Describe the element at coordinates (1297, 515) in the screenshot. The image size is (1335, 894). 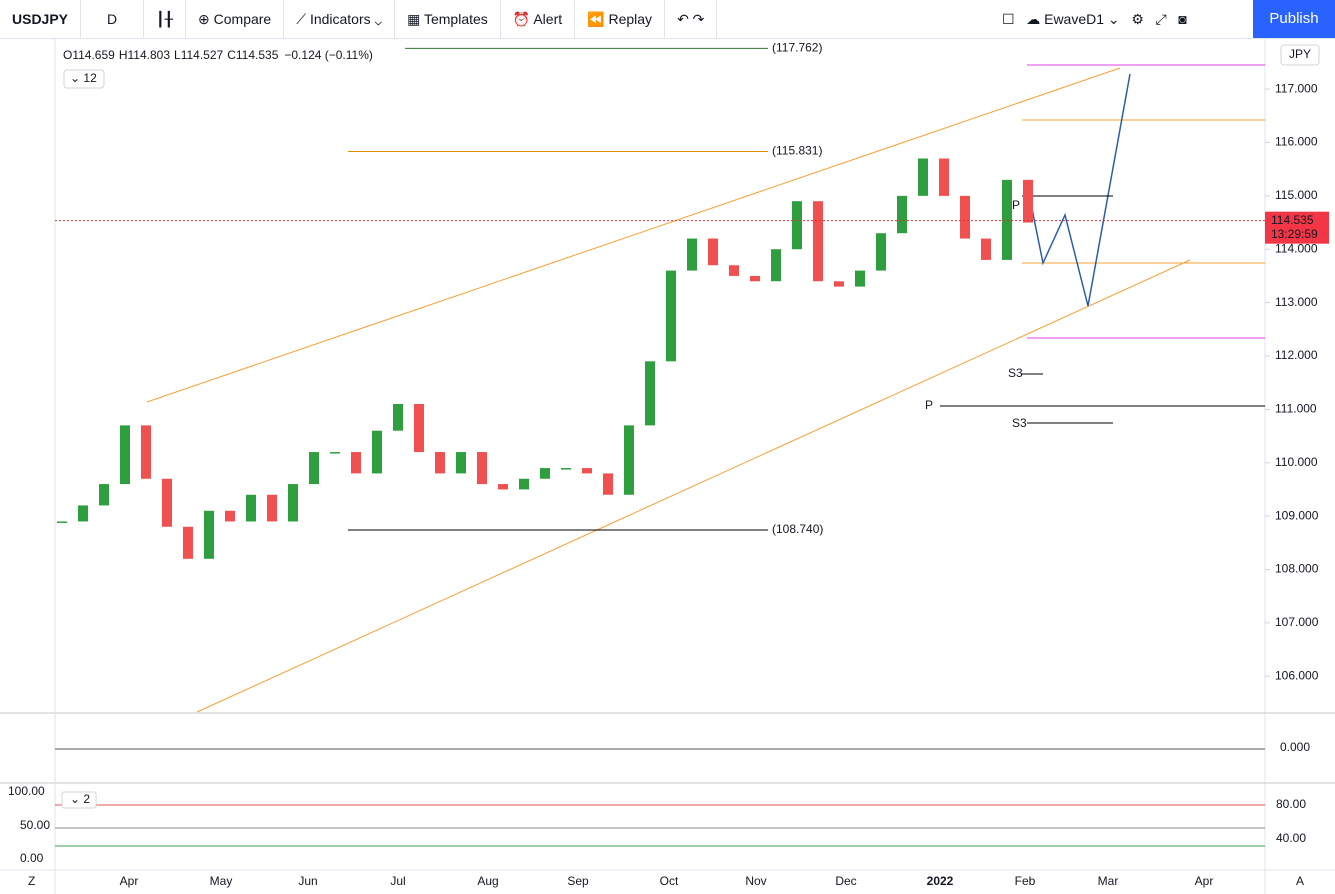
I see `y-tick-label: 109.000` at that location.